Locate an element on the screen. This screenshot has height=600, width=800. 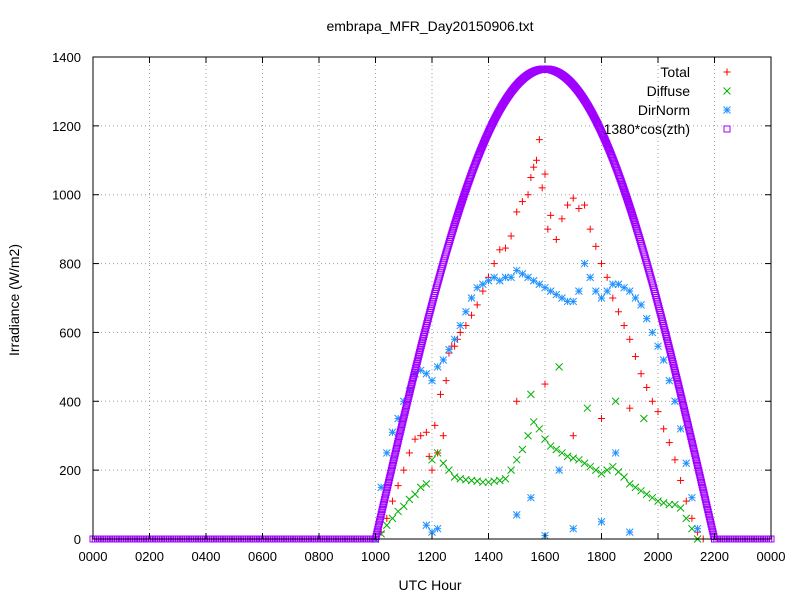
x-tick-label: 0400 is located at coordinates (206, 556).